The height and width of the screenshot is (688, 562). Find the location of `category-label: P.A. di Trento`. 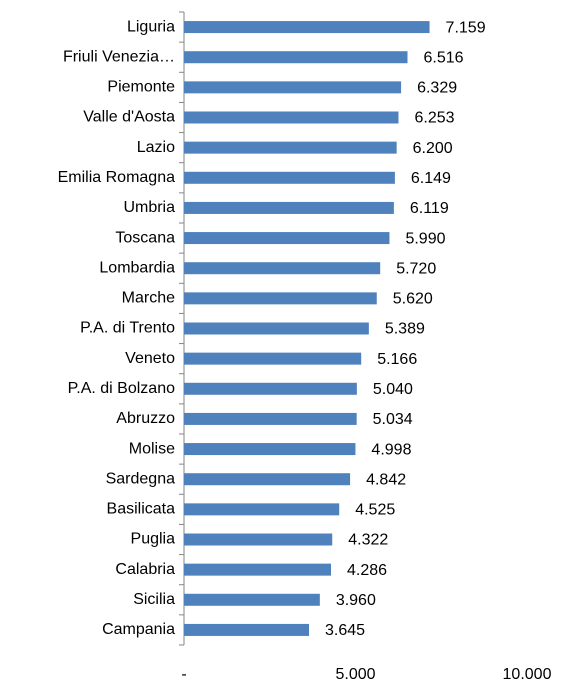

category-label: P.A. di Trento is located at coordinates (127, 328).